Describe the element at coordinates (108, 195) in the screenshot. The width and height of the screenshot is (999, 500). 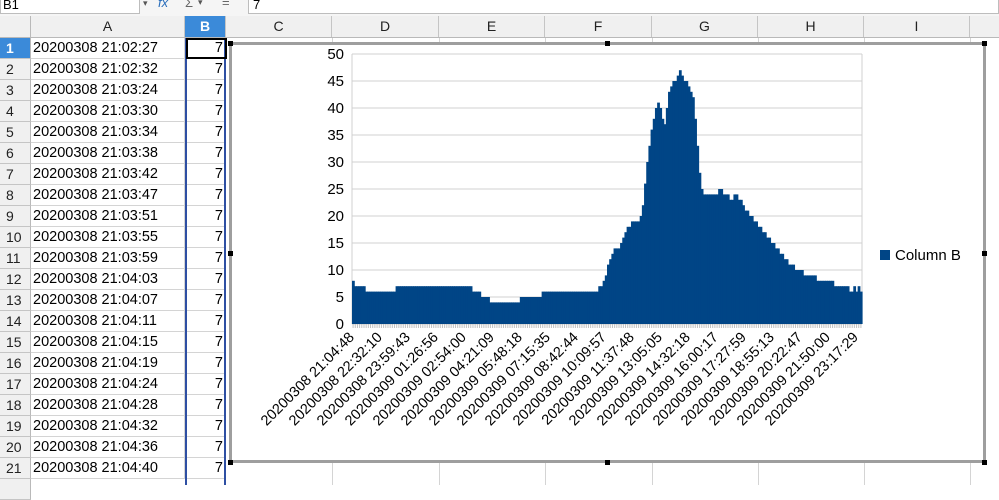
I see `cell-a: 20200308 21:03:47` at that location.